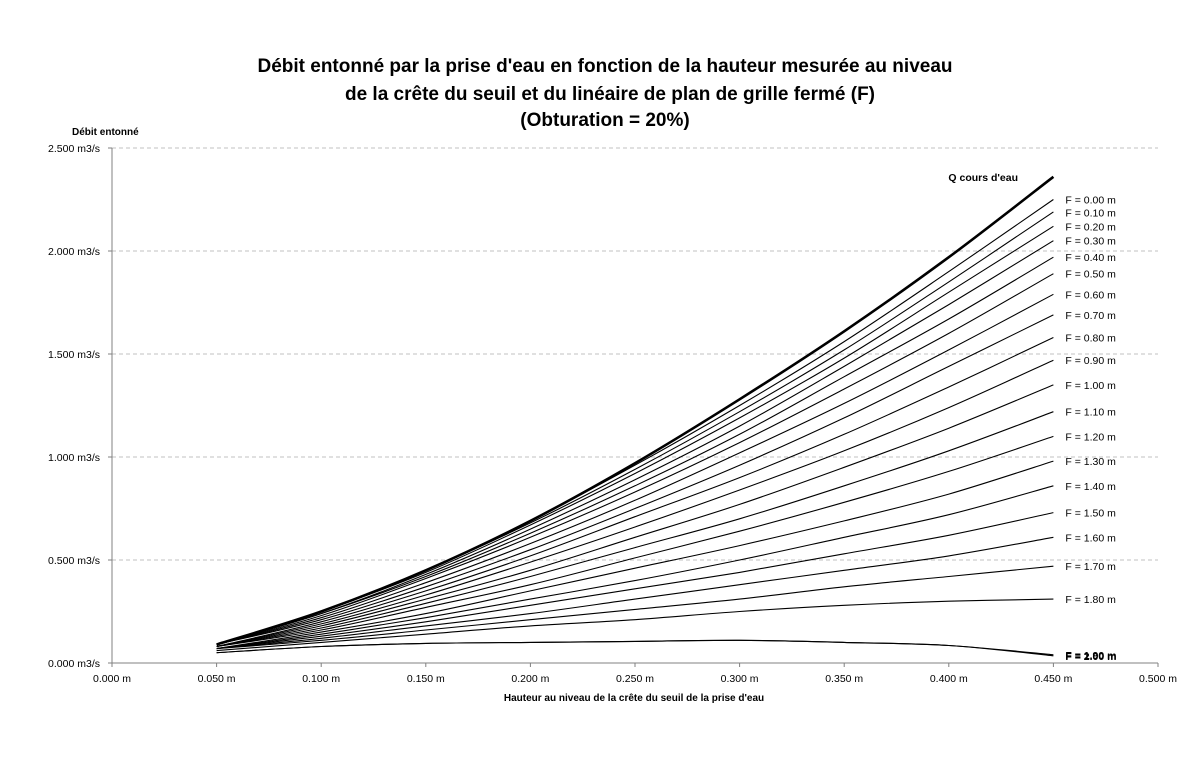 The height and width of the screenshot is (768, 1202). What do you see at coordinates (635, 679) in the screenshot?
I see `x-tick-label: 0.250 m` at bounding box center [635, 679].